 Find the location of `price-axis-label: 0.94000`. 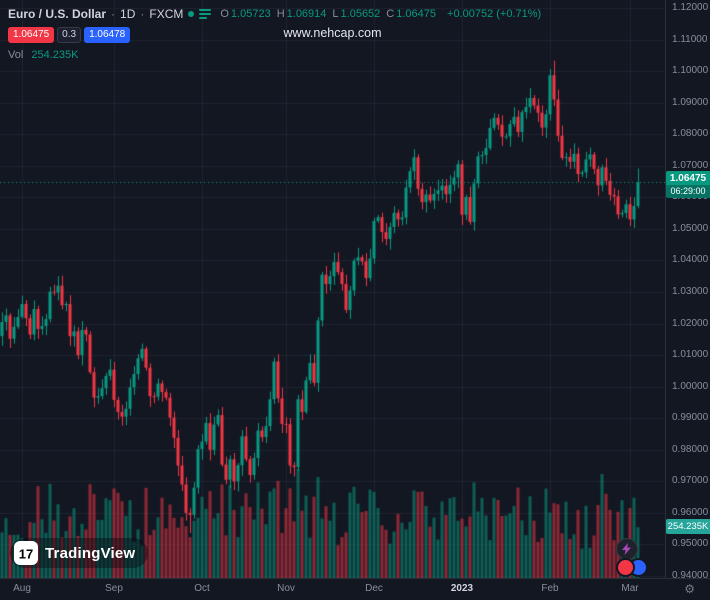

price-axis-label: 0.94000 is located at coordinates (690, 574).